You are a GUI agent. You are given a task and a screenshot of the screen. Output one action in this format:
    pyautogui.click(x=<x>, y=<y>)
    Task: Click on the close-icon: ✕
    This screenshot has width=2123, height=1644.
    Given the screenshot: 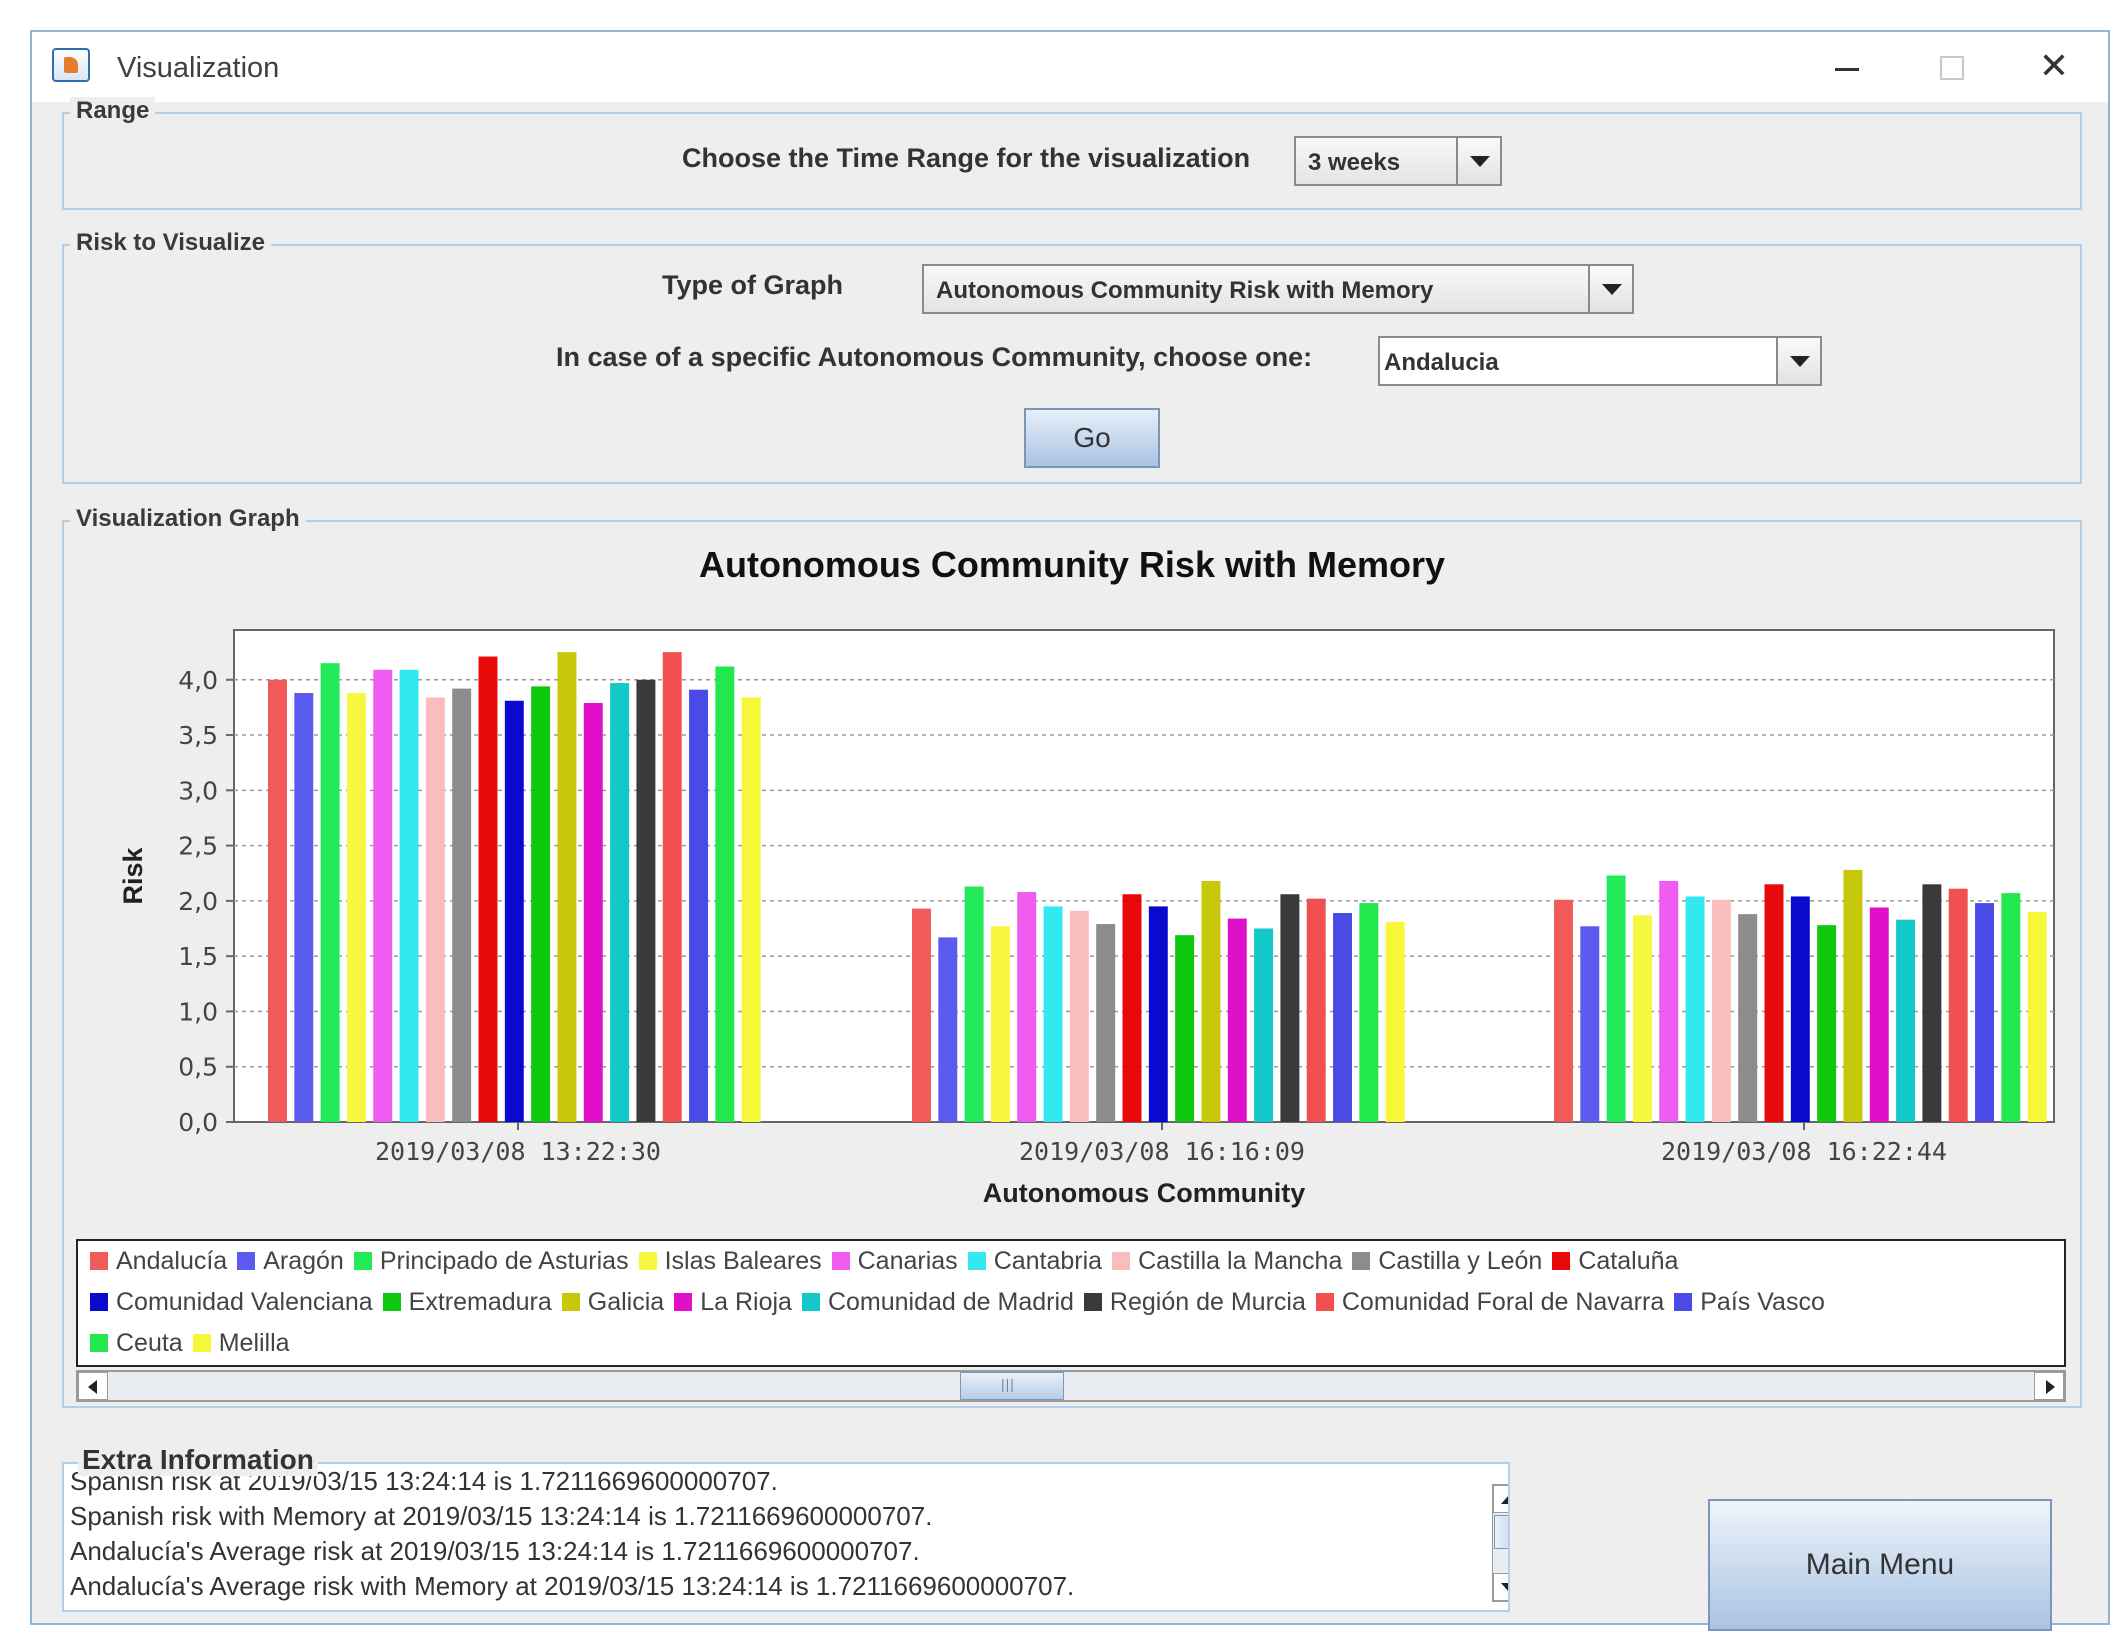 What is the action you would take?
    pyautogui.click(x=2054, y=66)
    